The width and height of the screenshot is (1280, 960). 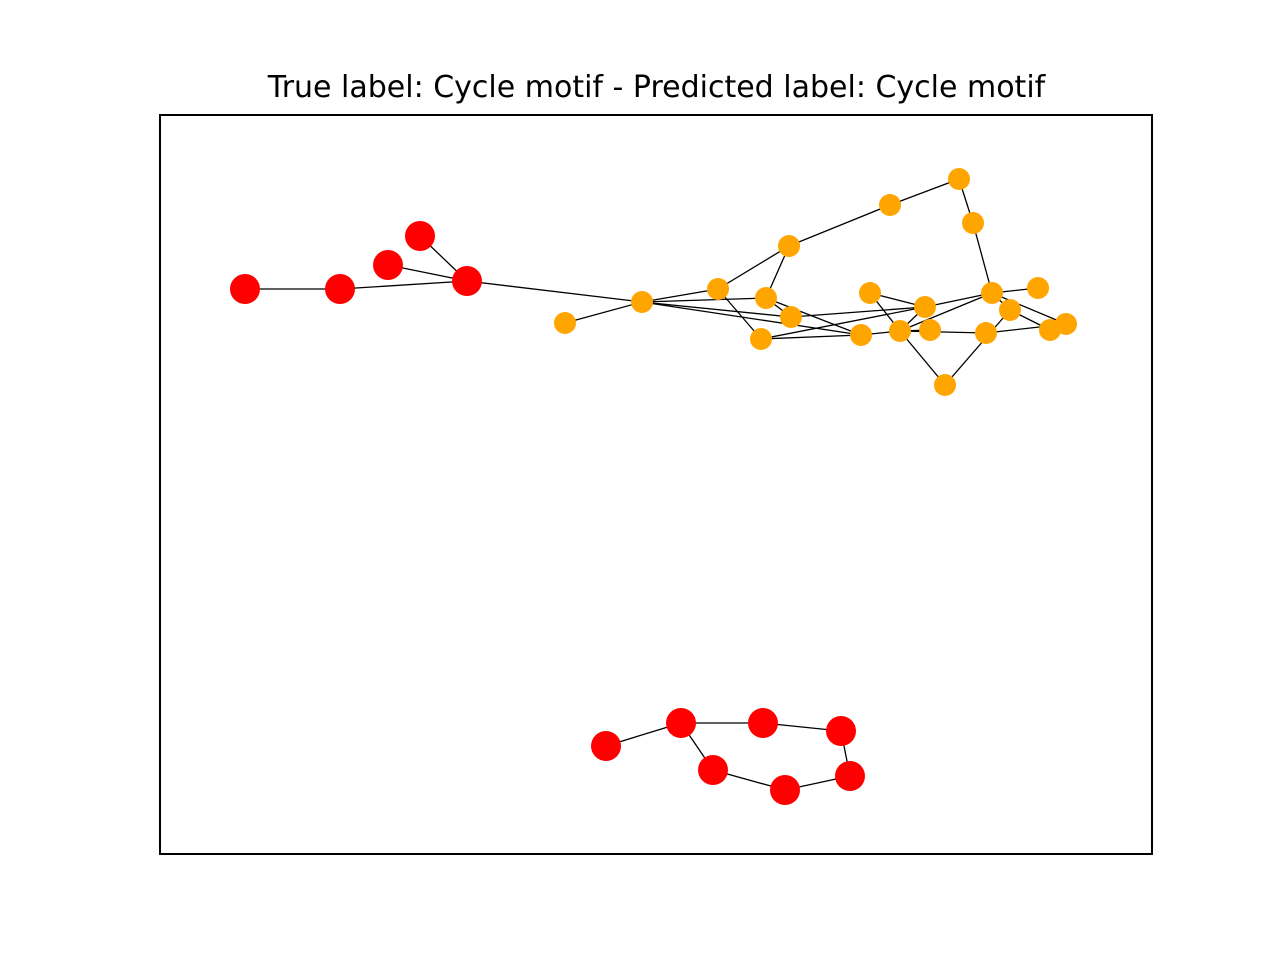 What do you see at coordinates (554, 291) in the screenshot?
I see `graph-edge-r5-o2` at bounding box center [554, 291].